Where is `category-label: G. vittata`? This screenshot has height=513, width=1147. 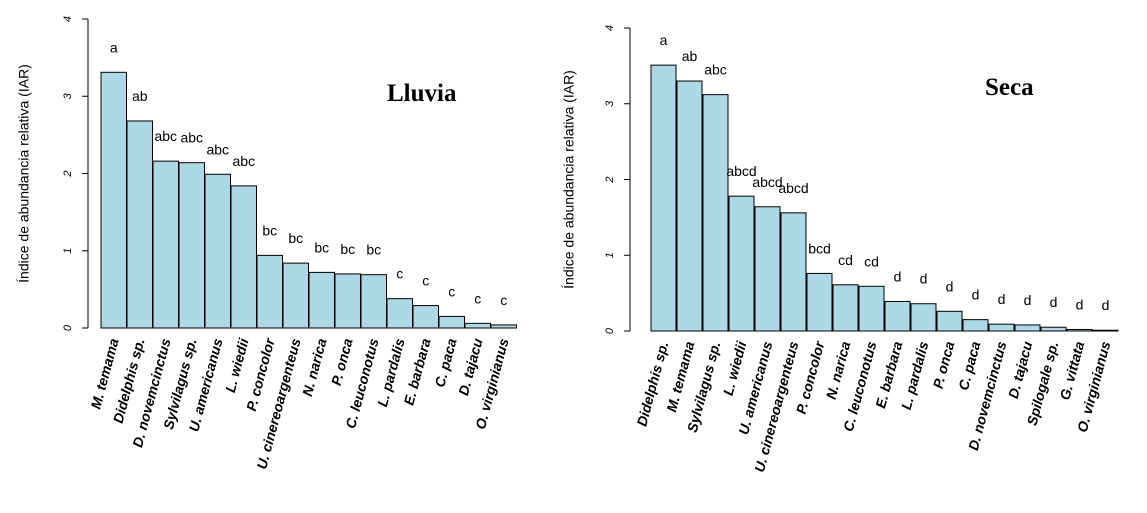 category-label: G. vittata is located at coordinates (1071, 370).